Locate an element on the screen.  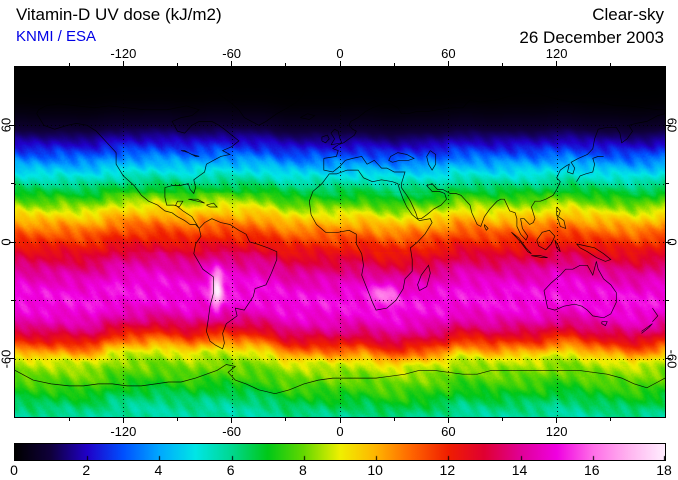
x-axis-label-bottom: -120 is located at coordinates (123, 431).